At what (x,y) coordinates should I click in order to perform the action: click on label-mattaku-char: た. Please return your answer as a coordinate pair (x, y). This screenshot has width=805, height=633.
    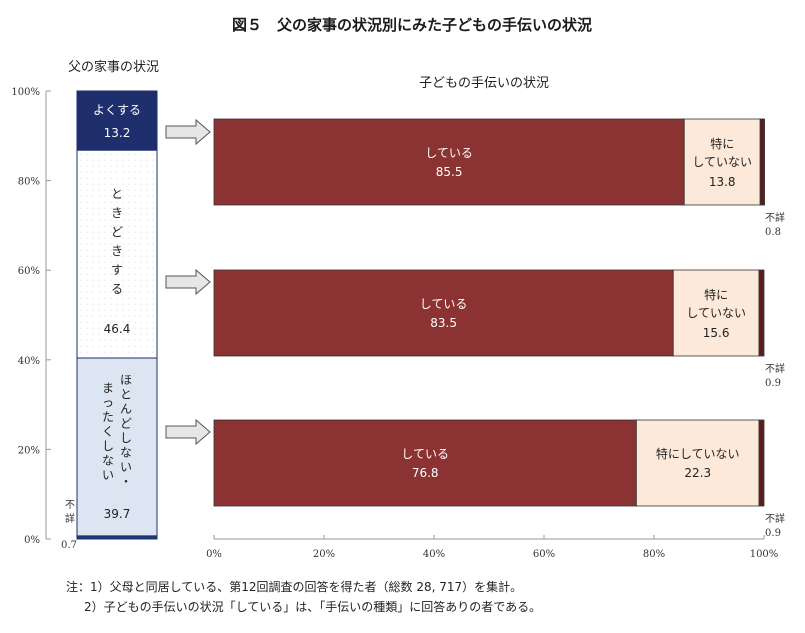
    Looking at the image, I should click on (108, 417).